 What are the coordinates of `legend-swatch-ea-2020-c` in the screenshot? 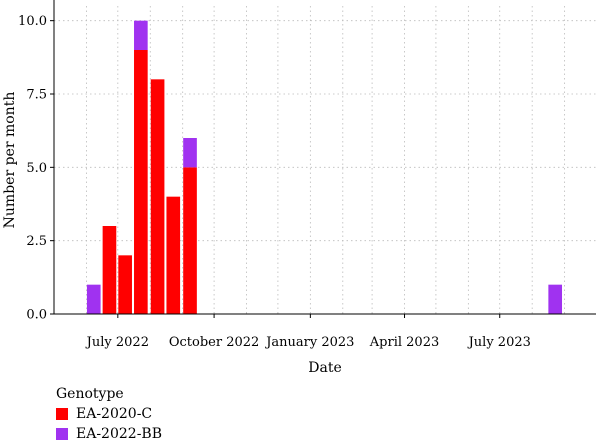 It's located at (62, 414).